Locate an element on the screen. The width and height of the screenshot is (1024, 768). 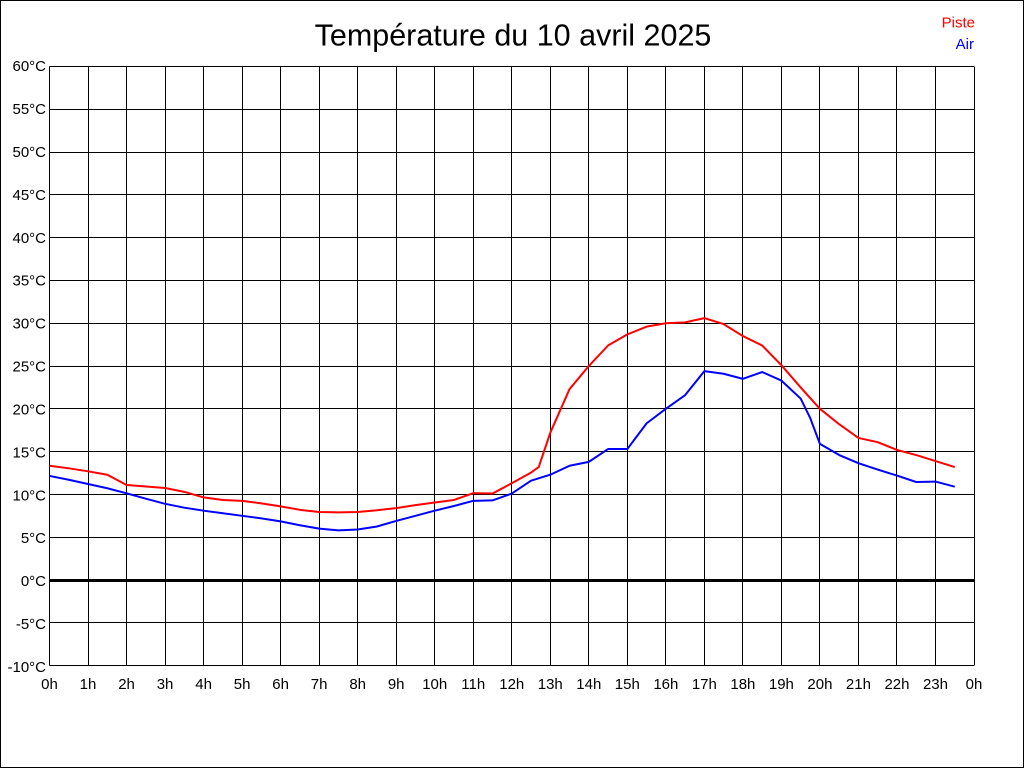
svg-text: 10h is located at coordinates (434, 684).